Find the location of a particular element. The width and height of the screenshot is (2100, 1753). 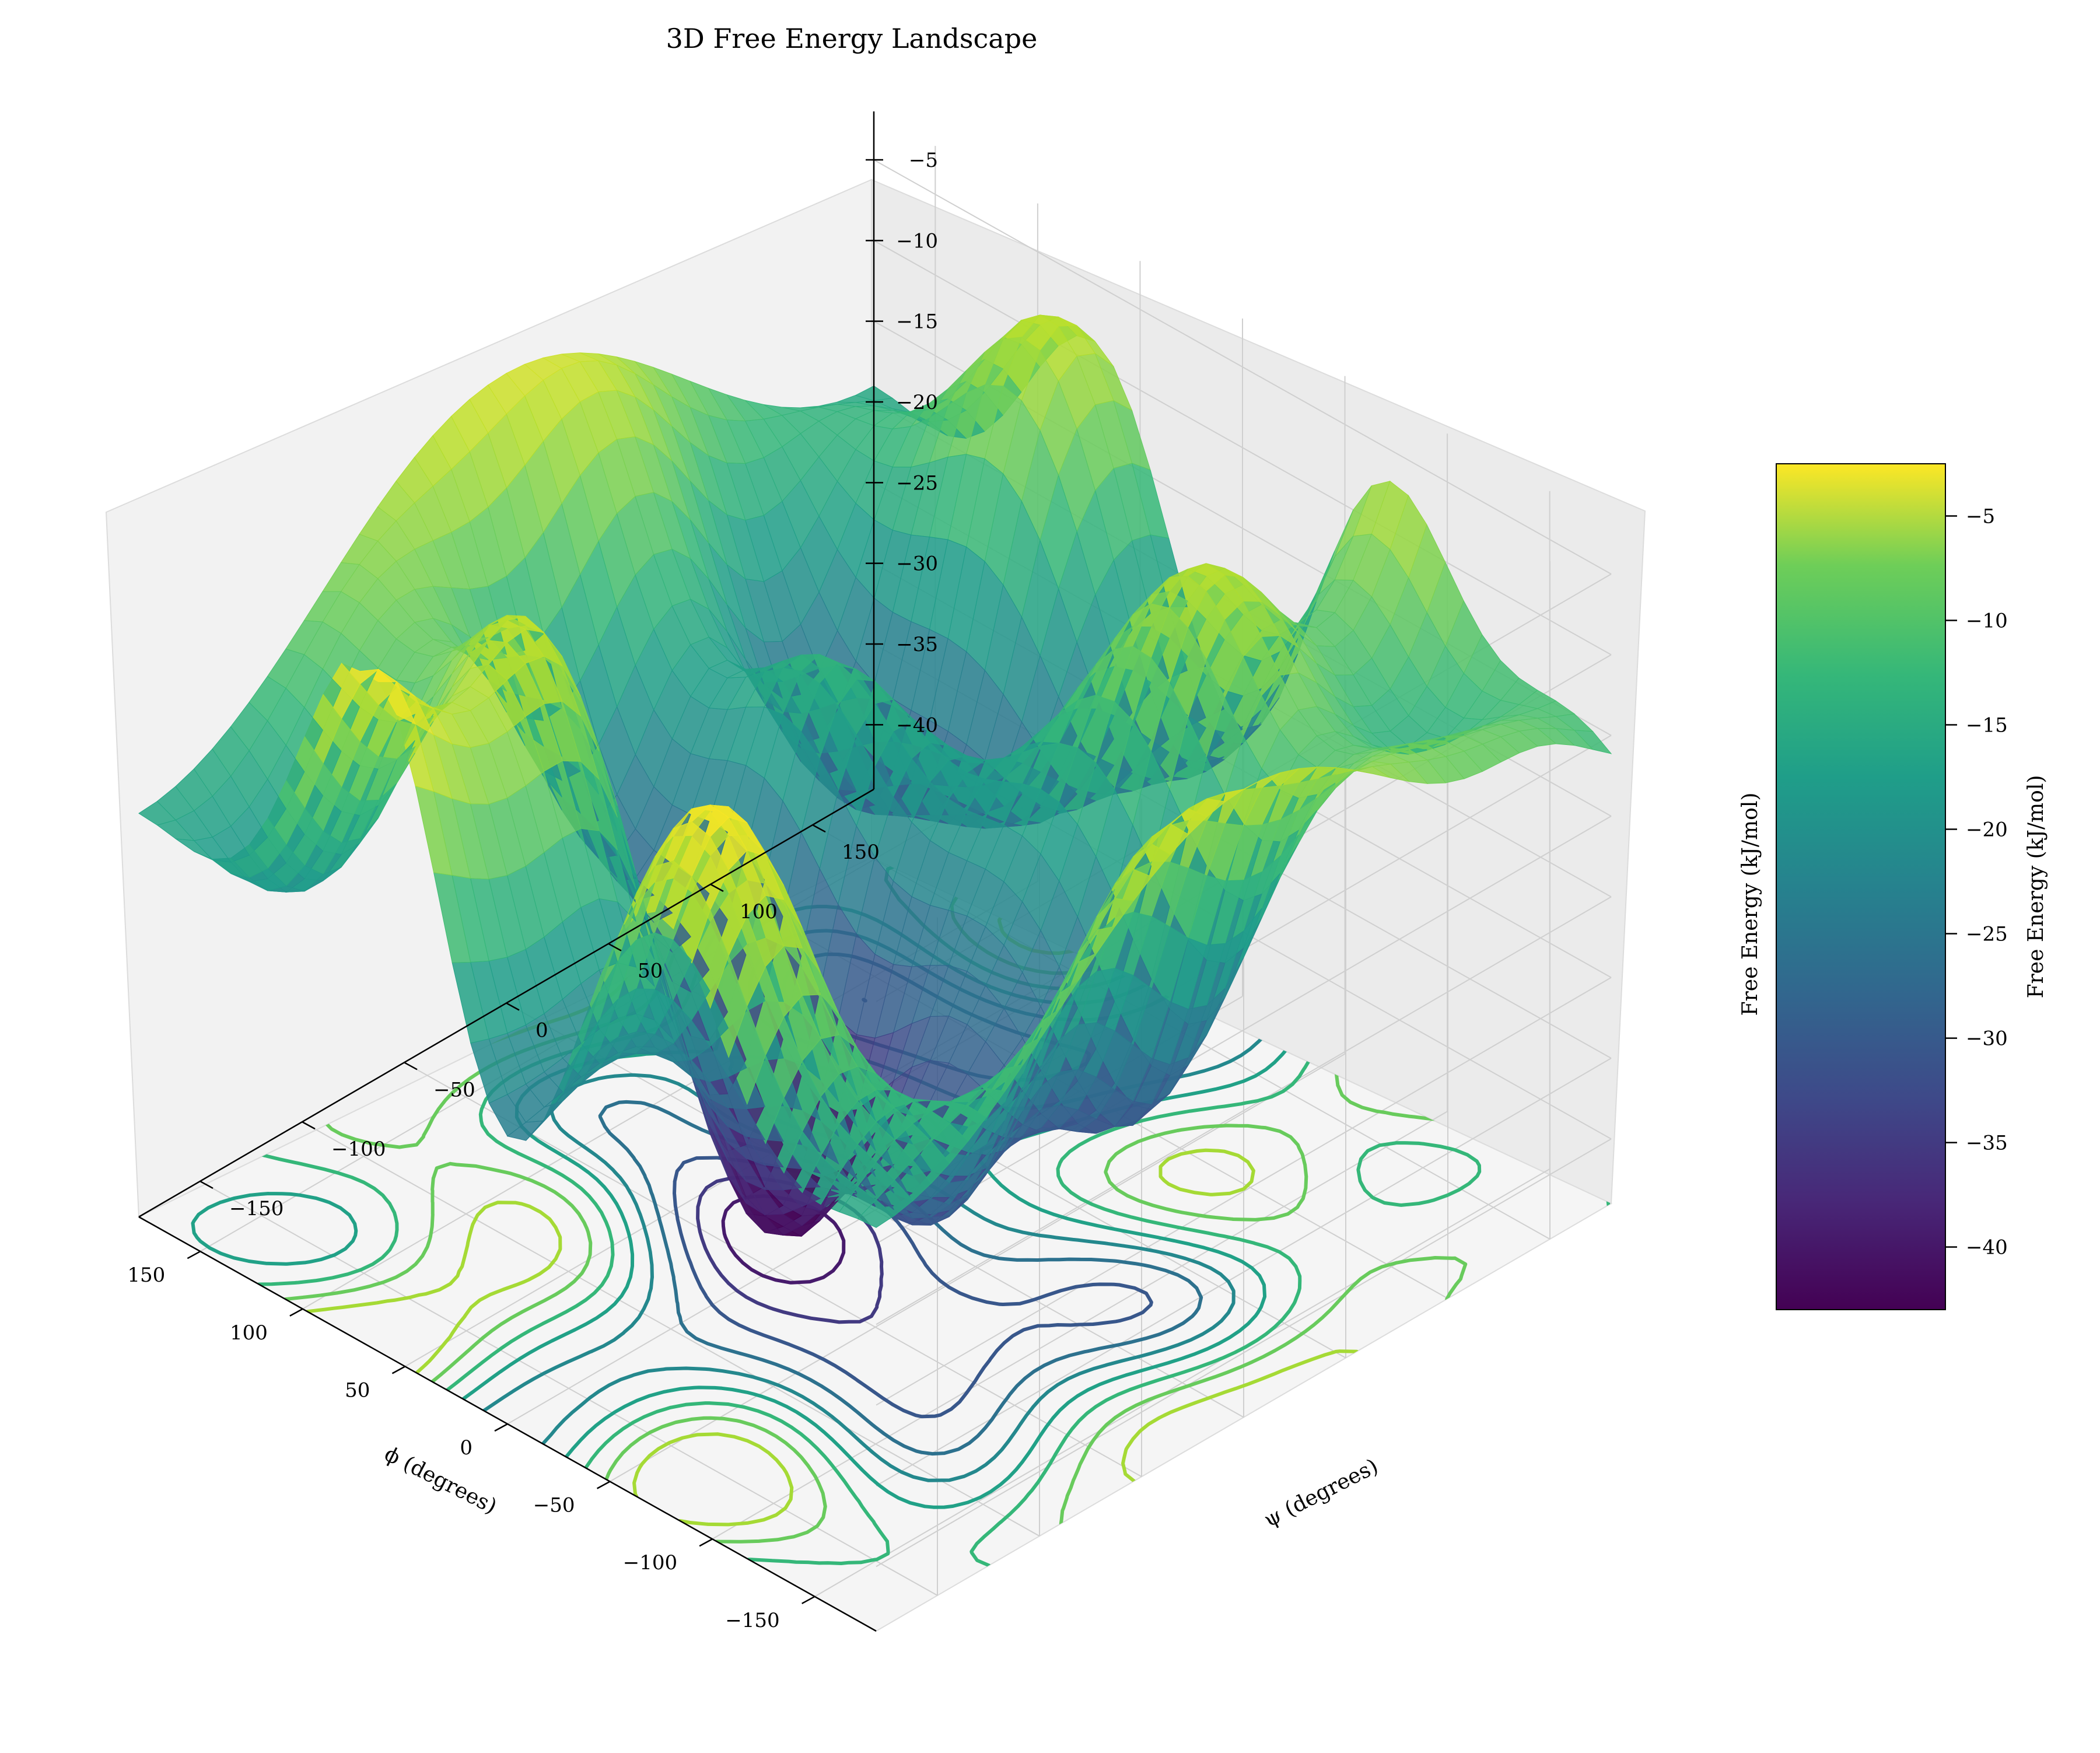

x-tick-label: −50 is located at coordinates (554, 1505).